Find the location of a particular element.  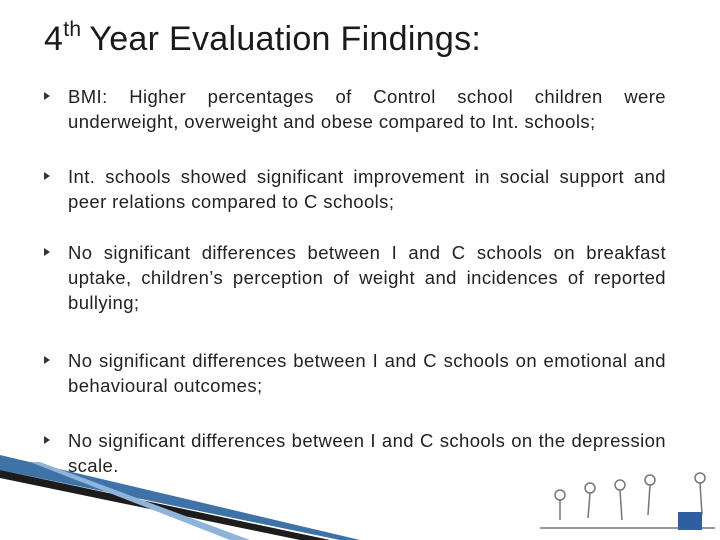

slide-title: 4th Year Evaluation Findings: is located at coordinates (262, 38).